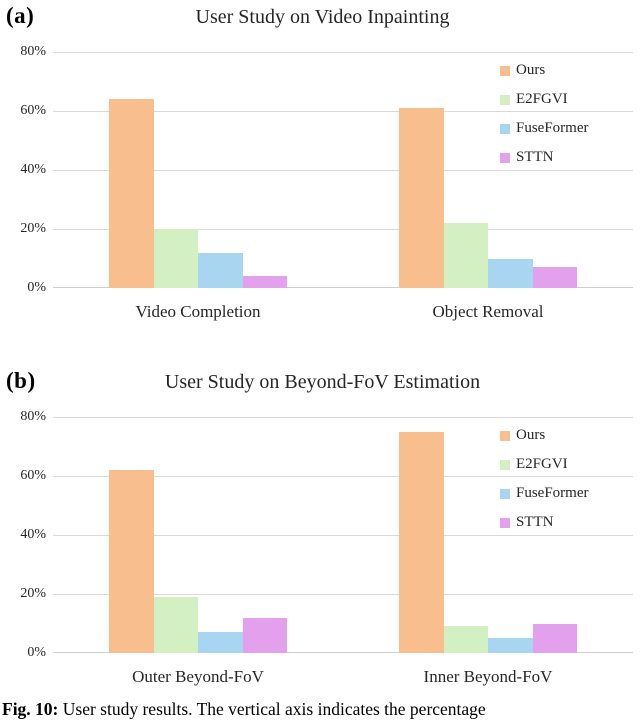 This screenshot has height=721, width=640. Describe the element at coordinates (21, 380) in the screenshot. I see `panel-label-b: (b)` at that location.